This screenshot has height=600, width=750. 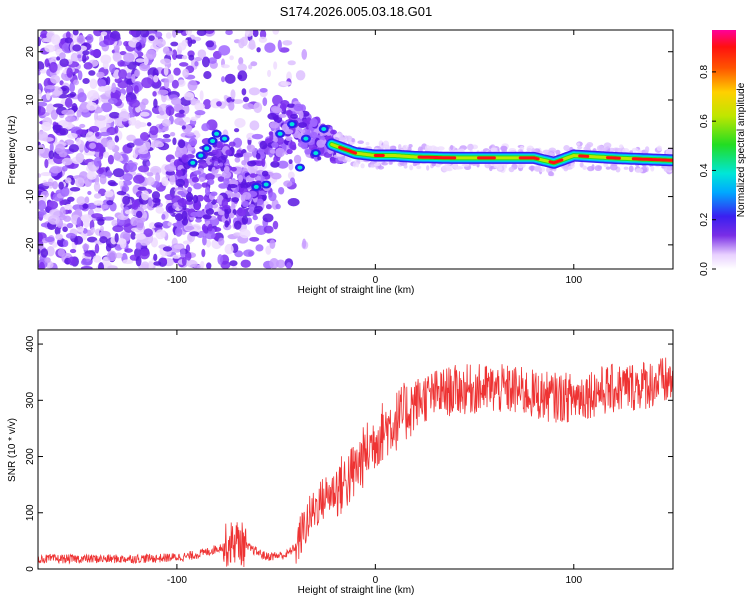 I want to click on heatmap-x-label: Height of straight line (km), so click(x=356, y=290).